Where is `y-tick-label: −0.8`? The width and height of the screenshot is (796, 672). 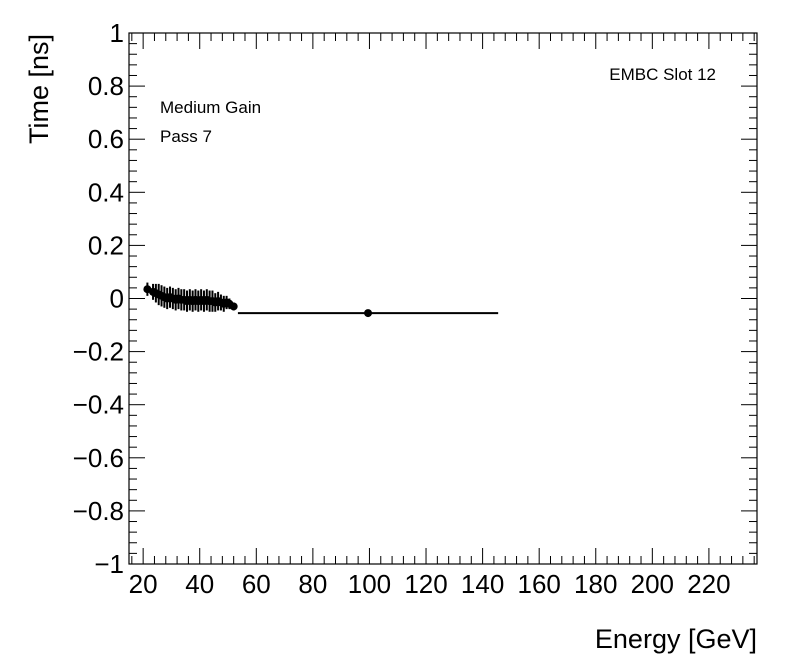 y-tick-label: −0.8 is located at coordinates (98, 511).